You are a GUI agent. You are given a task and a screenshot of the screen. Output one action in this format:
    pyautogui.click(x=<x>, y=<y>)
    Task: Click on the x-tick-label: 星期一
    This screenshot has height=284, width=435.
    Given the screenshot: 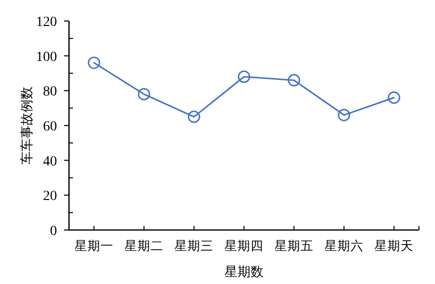 What is the action you would take?
    pyautogui.click(x=94, y=246)
    